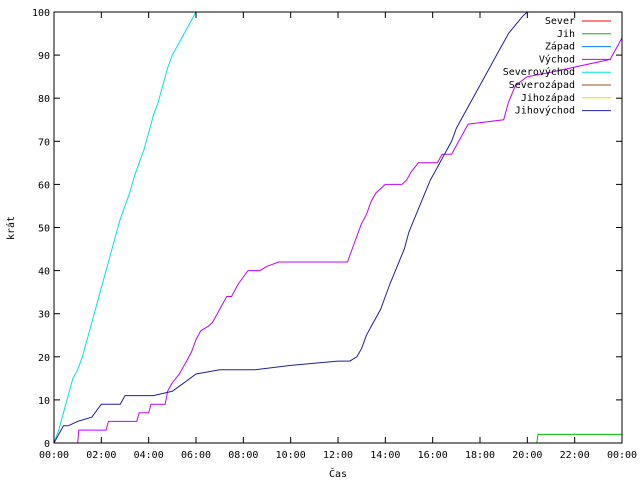 Image resolution: width=640 pixels, height=480 pixels. What do you see at coordinates (539, 72) in the screenshot?
I see `legend-entry-label: Severovýchod` at bounding box center [539, 72].